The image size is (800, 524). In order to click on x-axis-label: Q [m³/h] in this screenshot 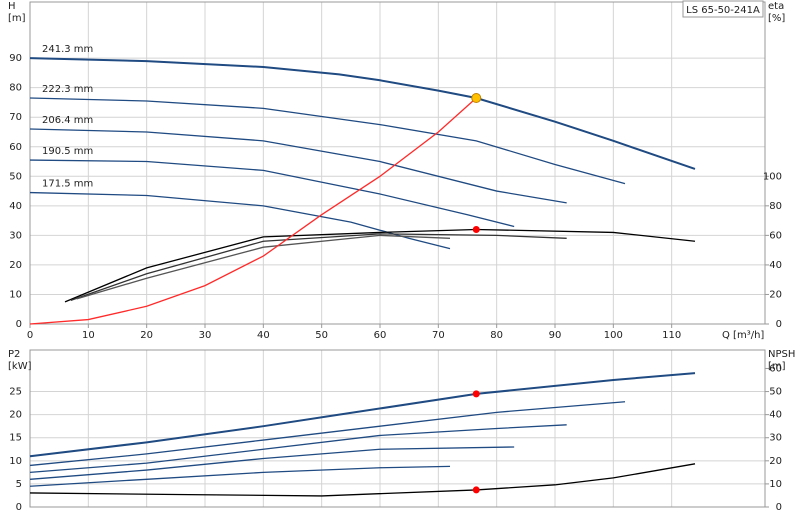, I will do `click(743, 335)`.